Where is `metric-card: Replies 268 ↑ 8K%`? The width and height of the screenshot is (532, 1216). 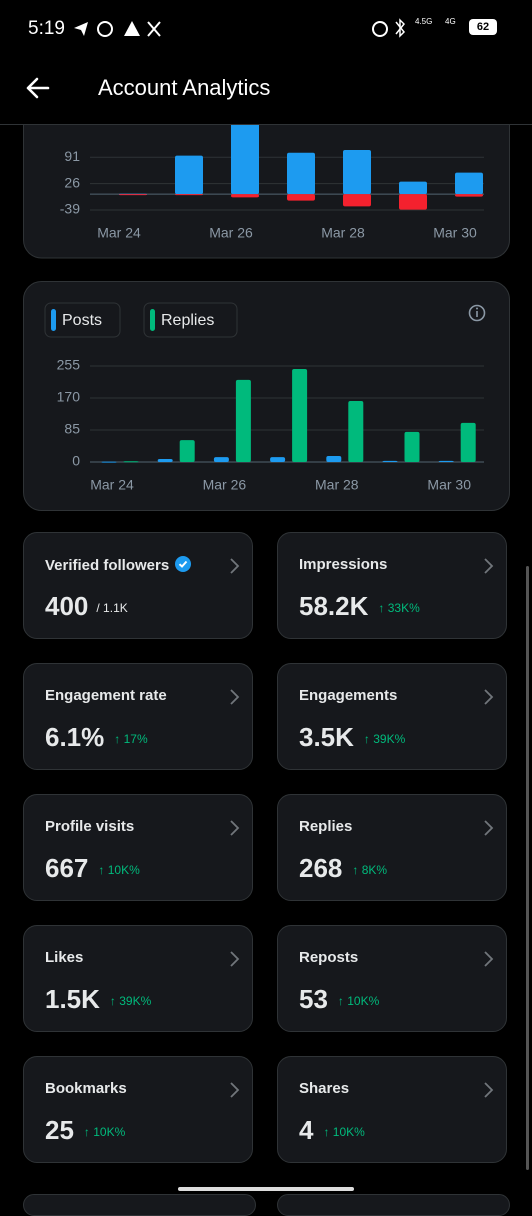 metric-card: Replies 268 ↑ 8K% is located at coordinates (392, 847).